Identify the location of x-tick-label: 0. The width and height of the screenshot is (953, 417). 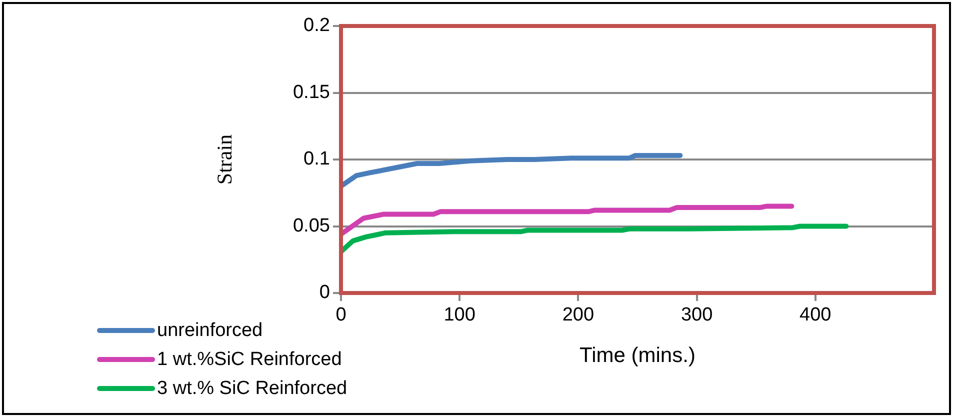
(341, 315).